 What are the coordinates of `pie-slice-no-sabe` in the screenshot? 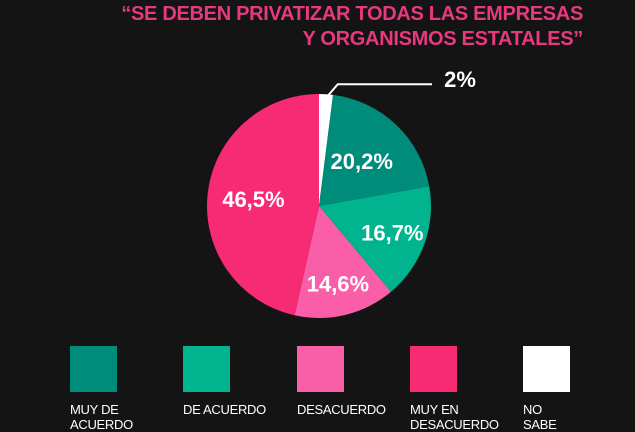 It's located at (326, 150).